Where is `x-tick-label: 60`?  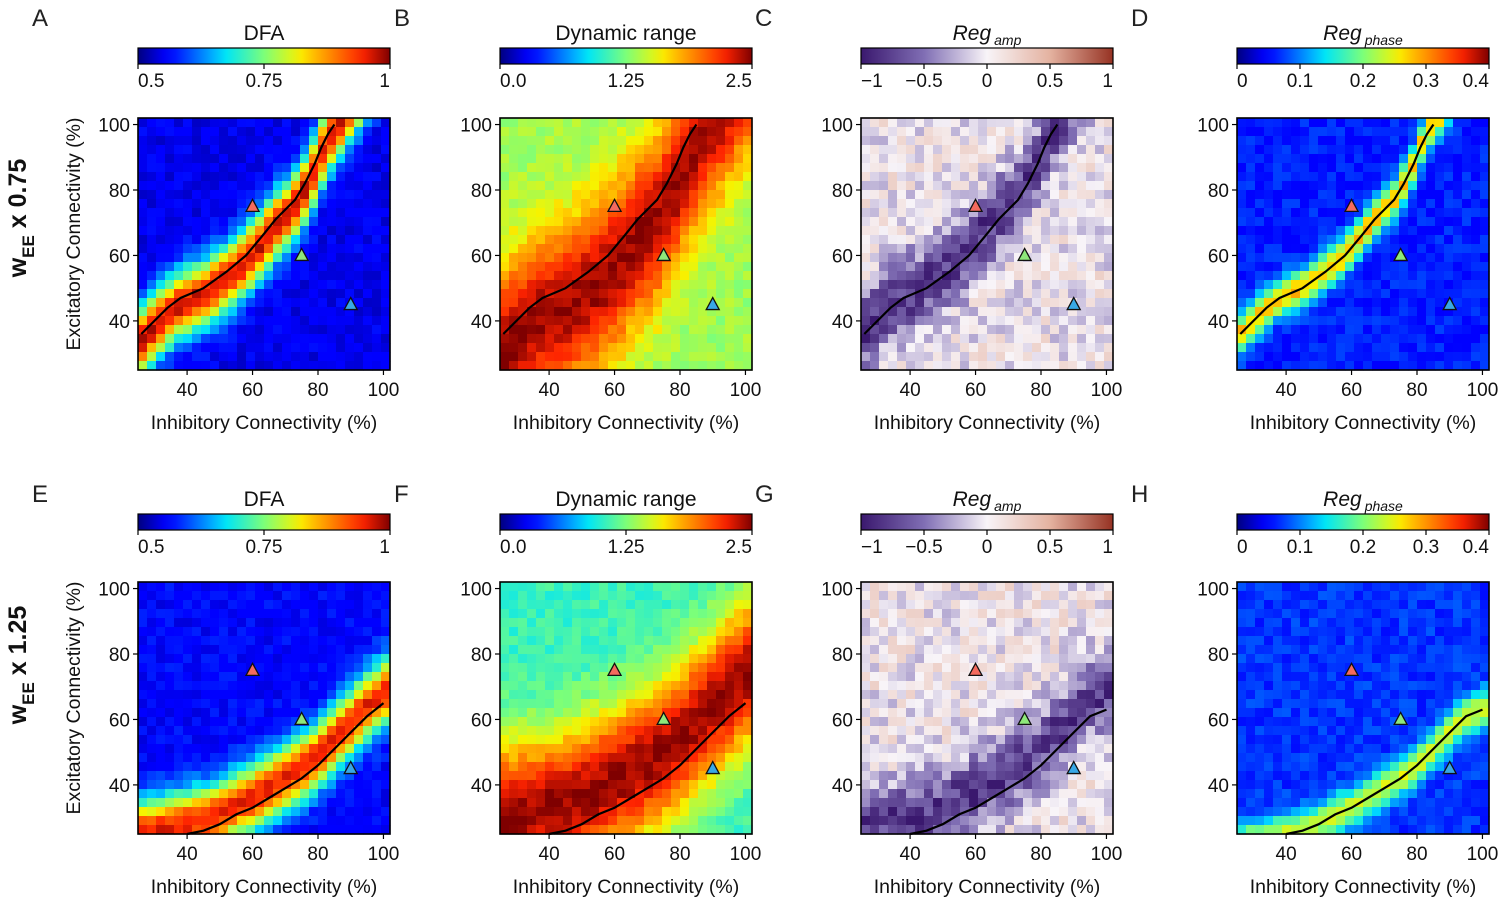
x-tick-label: 60 is located at coordinates (252, 390).